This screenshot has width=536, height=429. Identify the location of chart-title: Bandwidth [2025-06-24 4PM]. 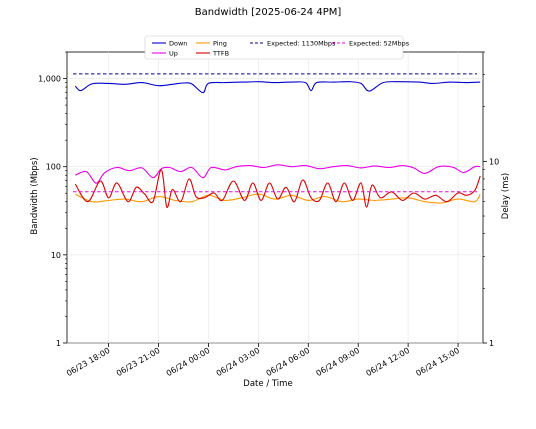
(268, 12).